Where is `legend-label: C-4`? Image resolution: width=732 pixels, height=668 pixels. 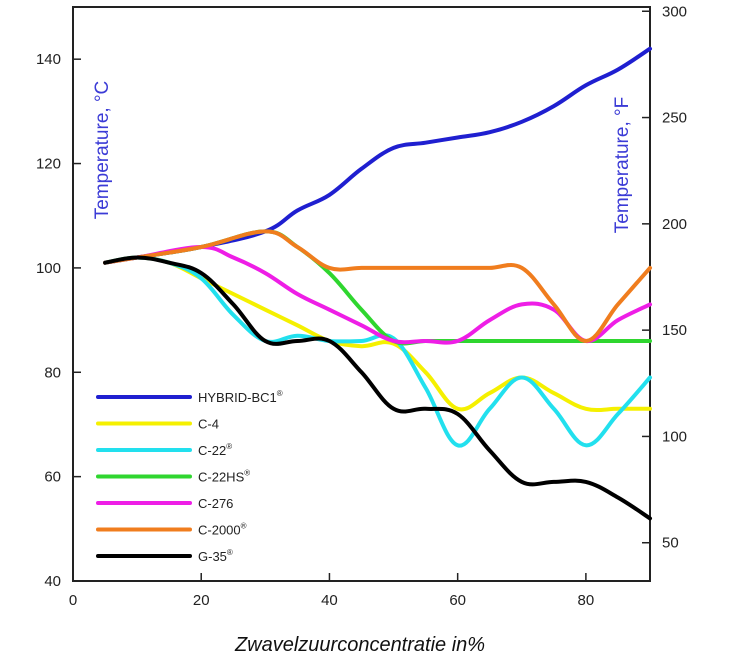
legend-label: C-4 is located at coordinates (208, 424).